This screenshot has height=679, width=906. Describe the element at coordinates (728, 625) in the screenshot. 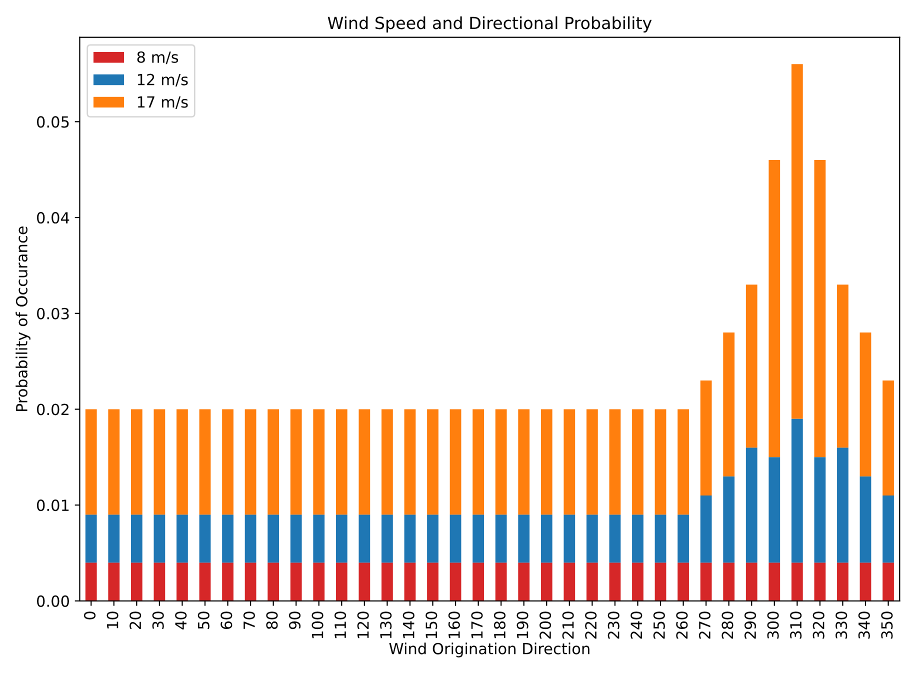

I see `x-tick-label: 280` at that location.